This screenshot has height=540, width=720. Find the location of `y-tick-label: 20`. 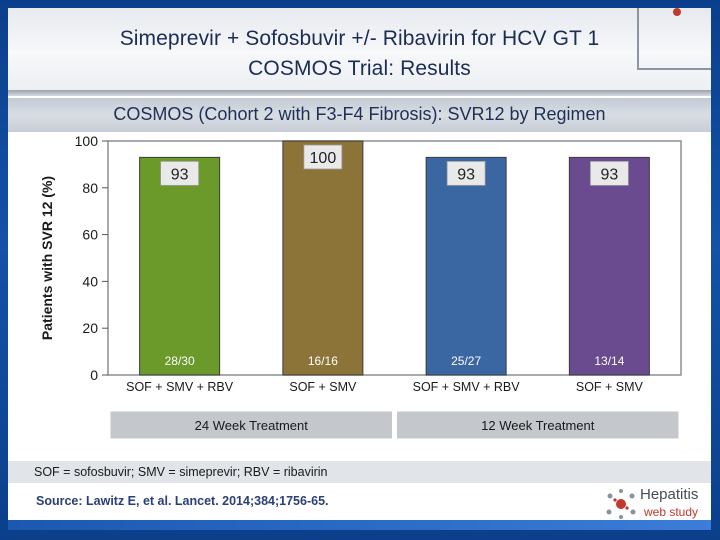

y-tick-label: 20 is located at coordinates (90, 328).